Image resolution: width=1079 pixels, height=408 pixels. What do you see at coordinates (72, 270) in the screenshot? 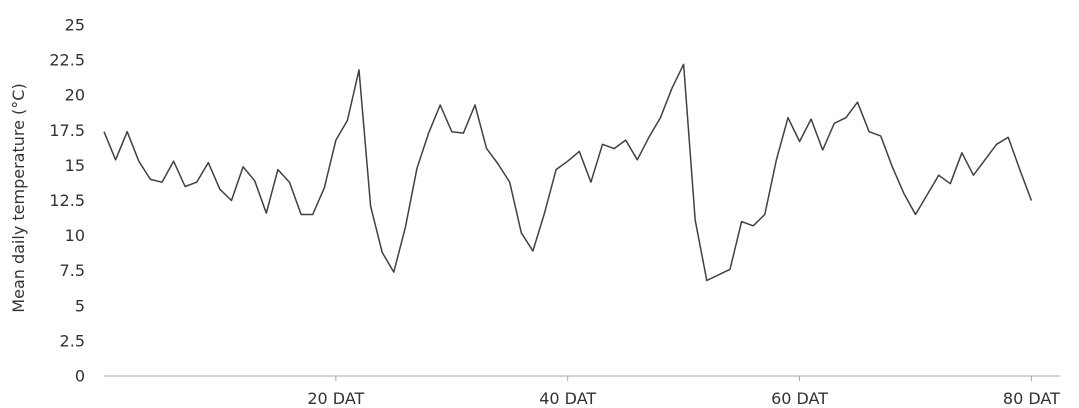
I see `y-tick-label: 7.5` at bounding box center [72, 270].